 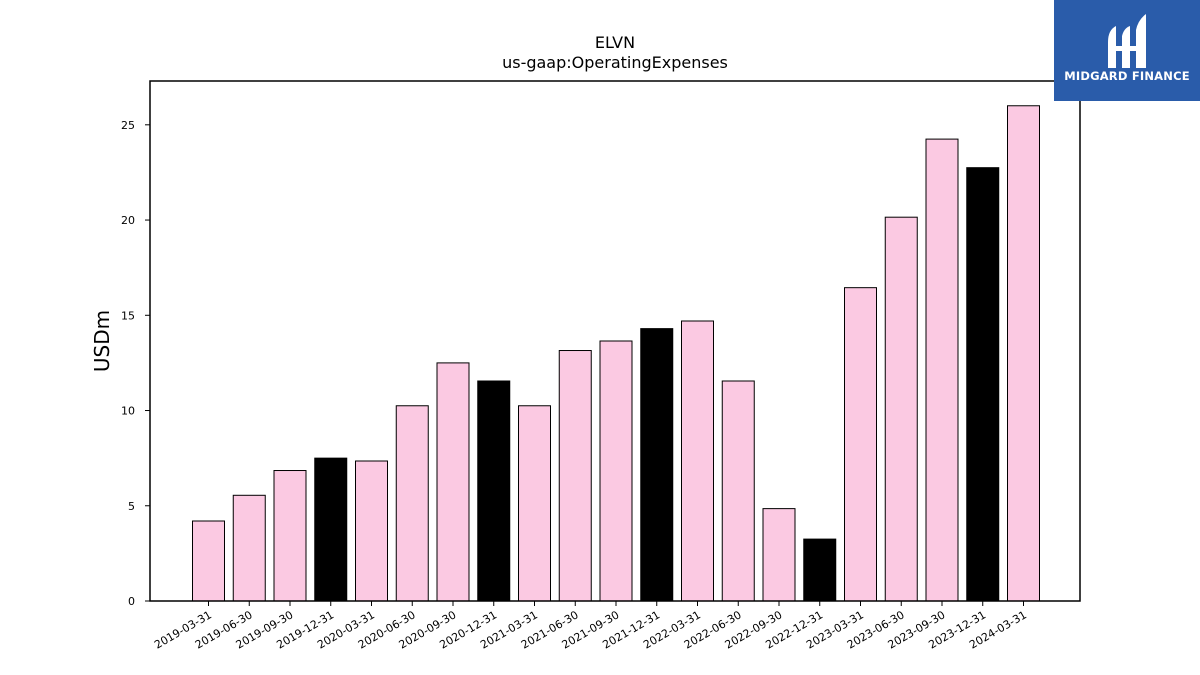 What do you see at coordinates (128, 125) in the screenshot?
I see `y-tick-label: 25` at bounding box center [128, 125].